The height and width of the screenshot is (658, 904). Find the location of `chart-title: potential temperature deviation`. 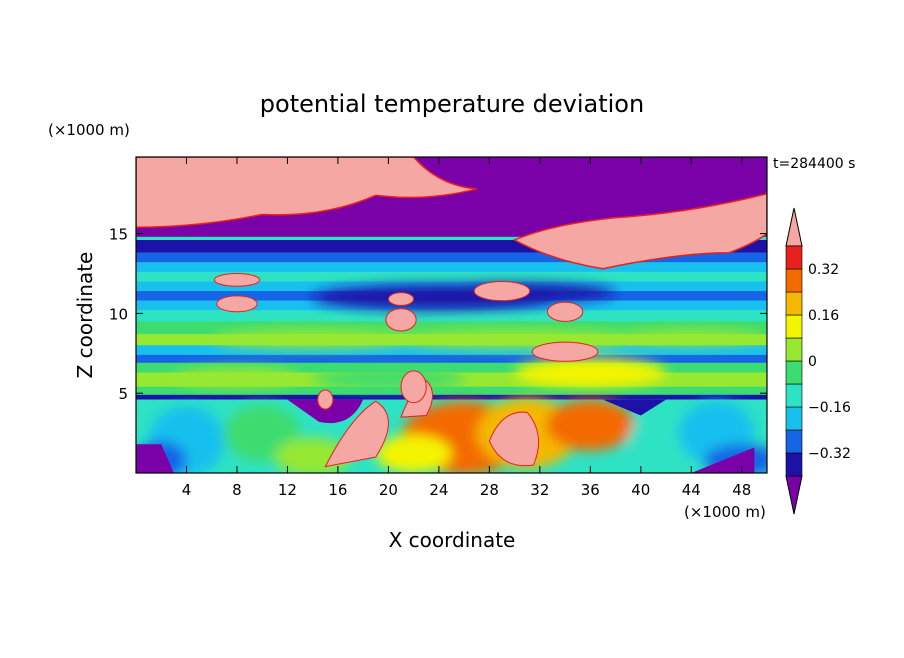

chart-title: potential temperature deviation is located at coordinates (452, 104).